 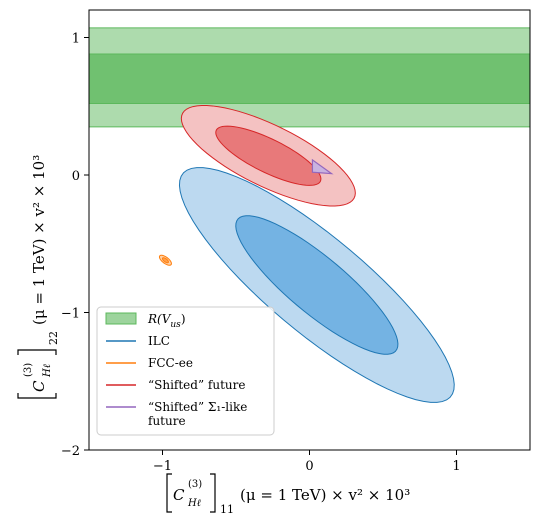 I want to click on x-label-subscript: Hℓ, so click(x=194, y=503).